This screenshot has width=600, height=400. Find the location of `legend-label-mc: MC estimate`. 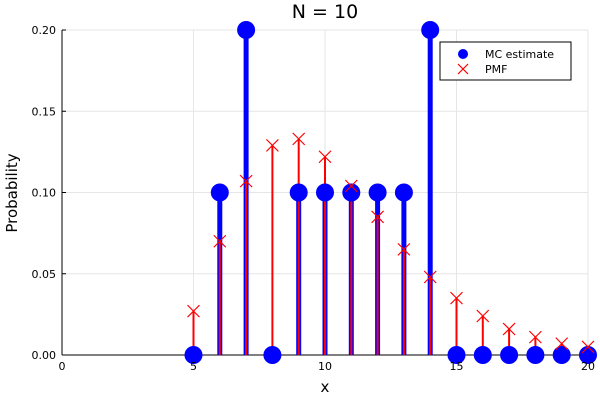

legend-label-mc: MC estimate is located at coordinates (519, 54).